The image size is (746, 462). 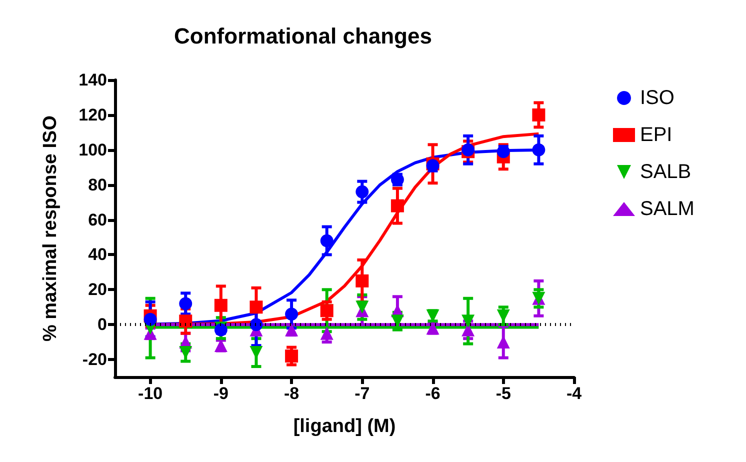 I want to click on y-tick-label: 100, so click(x=92, y=150).